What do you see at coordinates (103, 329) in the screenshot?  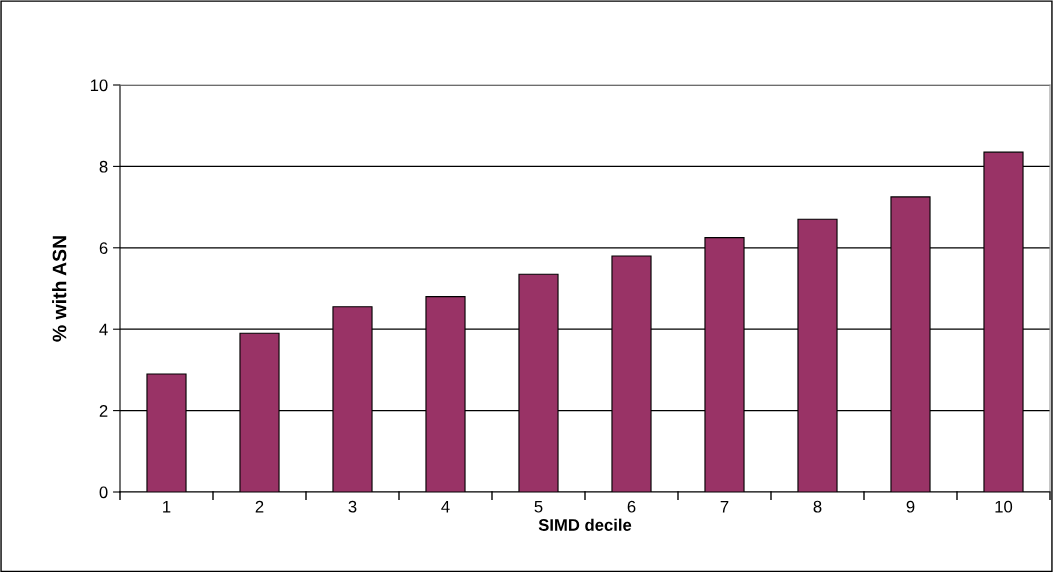 I see `y-tick-label: 4` at bounding box center [103, 329].